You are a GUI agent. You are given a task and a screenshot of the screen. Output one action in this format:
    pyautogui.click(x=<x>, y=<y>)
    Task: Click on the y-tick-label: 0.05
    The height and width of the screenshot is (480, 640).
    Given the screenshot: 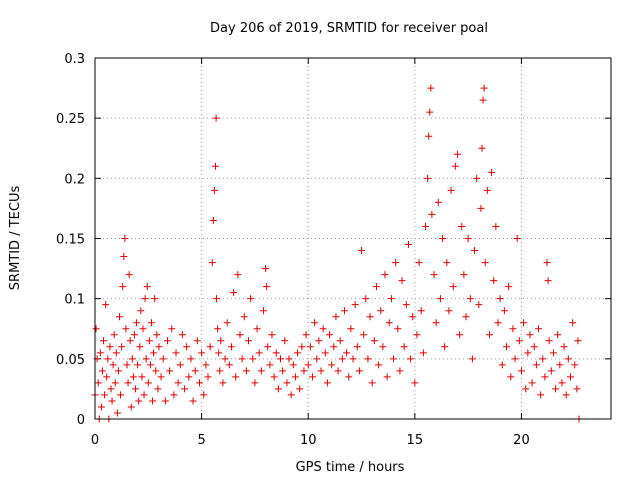 What is the action you would take?
    pyautogui.click(x=70, y=360)
    